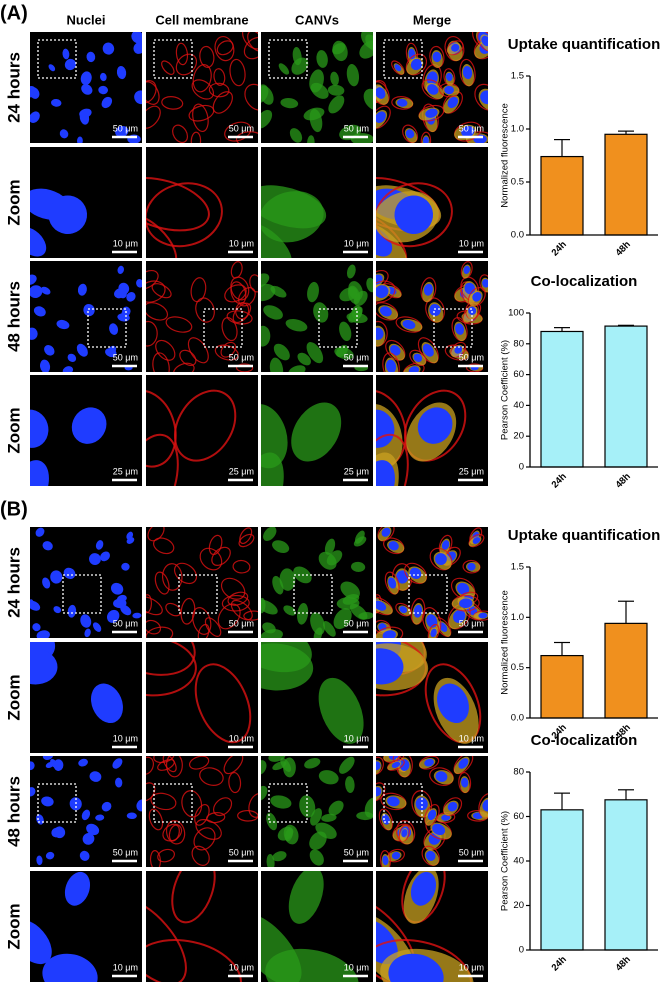 This screenshot has width=671, height=987. Describe the element at coordinates (584, 740) in the screenshot. I see `chart-title: Co-localization` at that location.